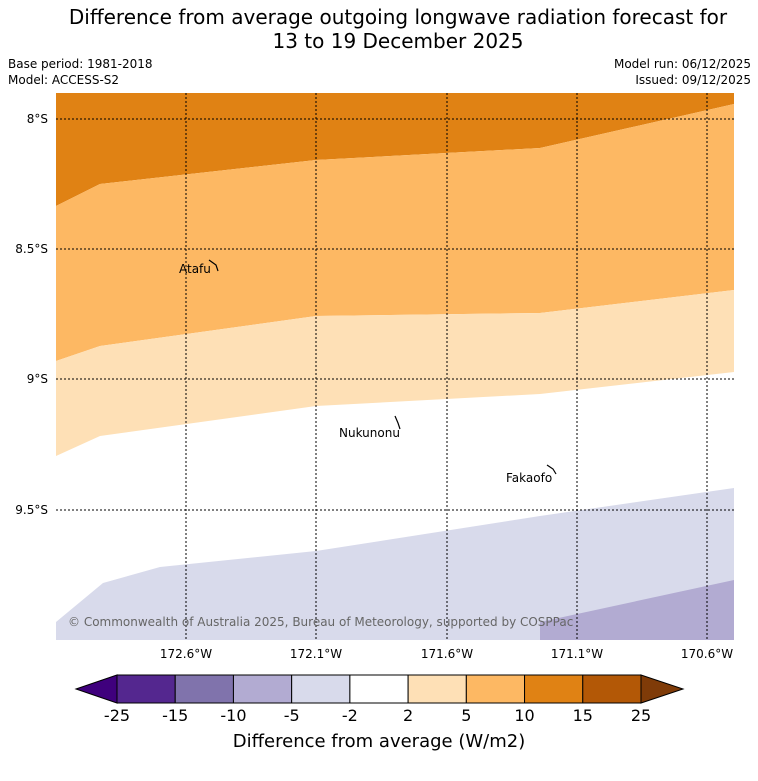  Describe the element at coordinates (637, 610) in the screenshot. I see `band-minus10-minus5` at that location.